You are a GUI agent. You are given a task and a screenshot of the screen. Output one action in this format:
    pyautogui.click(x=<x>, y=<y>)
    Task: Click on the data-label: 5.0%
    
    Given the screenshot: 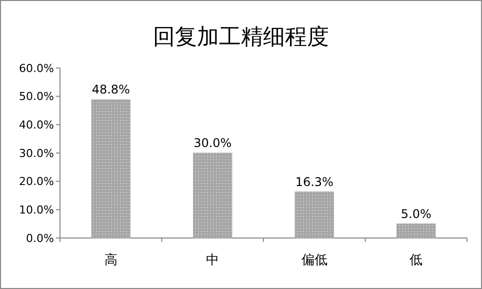 What is the action you would take?
    pyautogui.click(x=416, y=213)
    